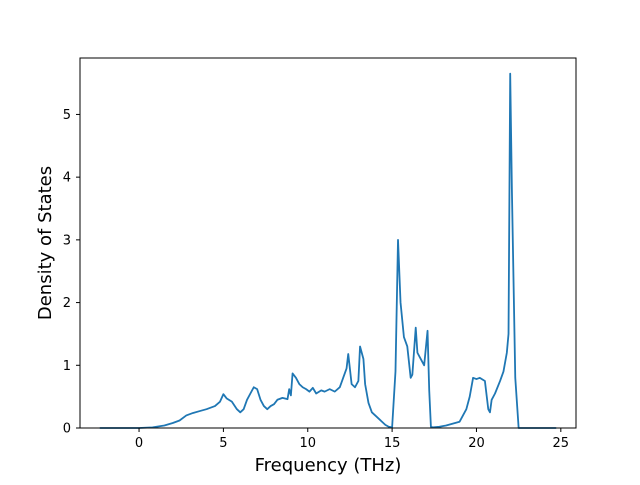 Image resolution: width=640 pixels, height=485 pixels. What do you see at coordinates (223, 443) in the screenshot?
I see `x-tick-label: 5` at bounding box center [223, 443].